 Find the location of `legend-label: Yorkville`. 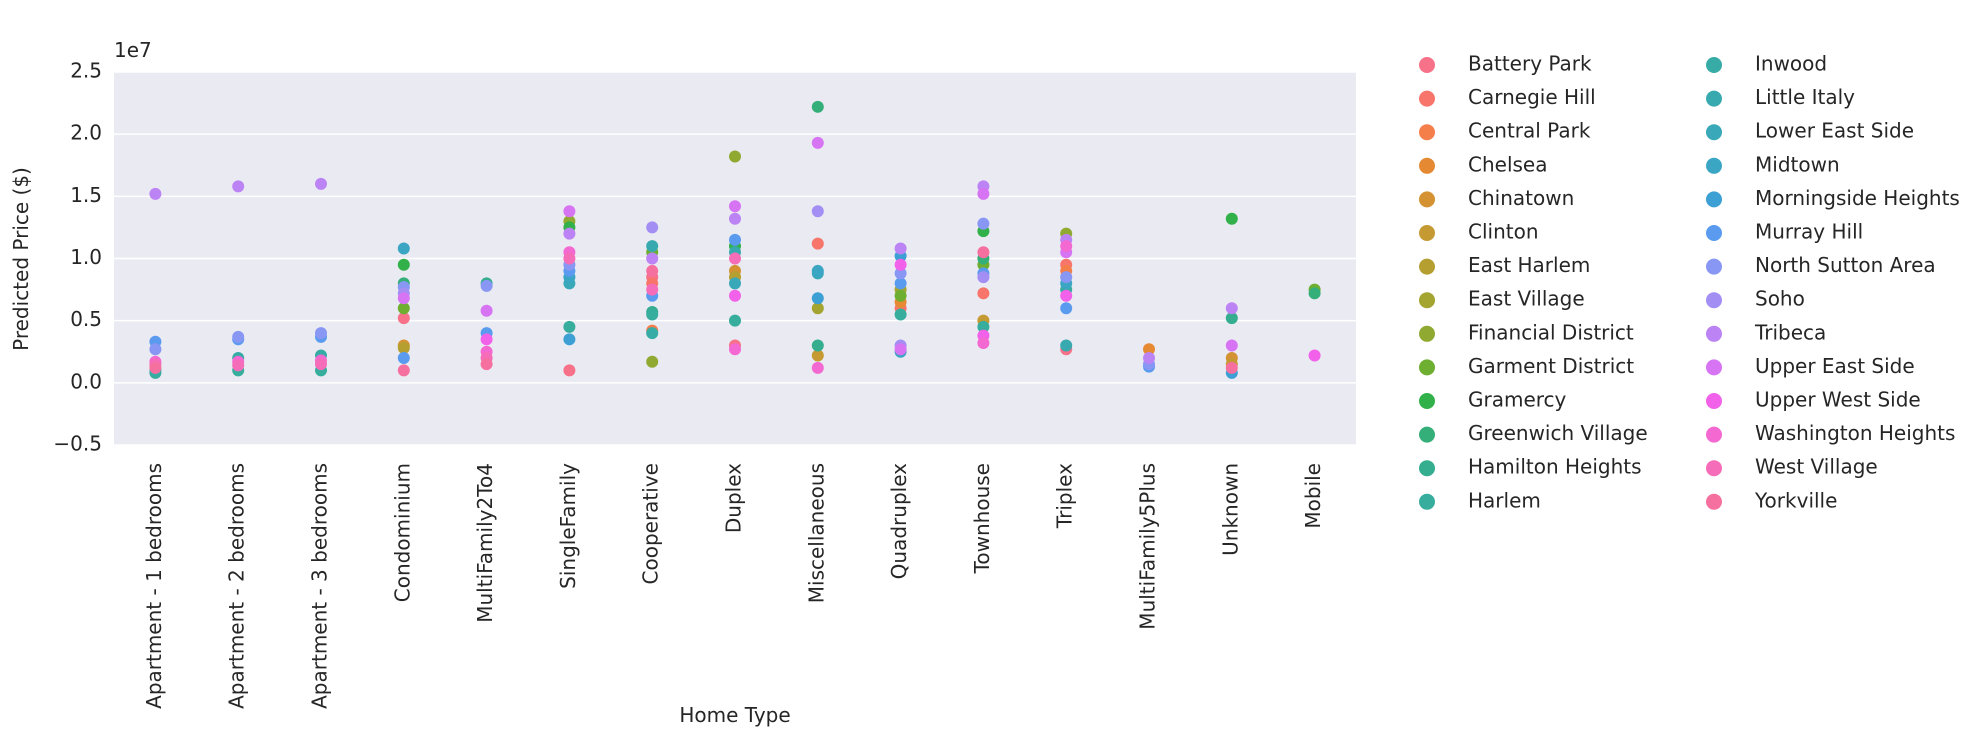

legend-label: Yorkville is located at coordinates (1795, 500).